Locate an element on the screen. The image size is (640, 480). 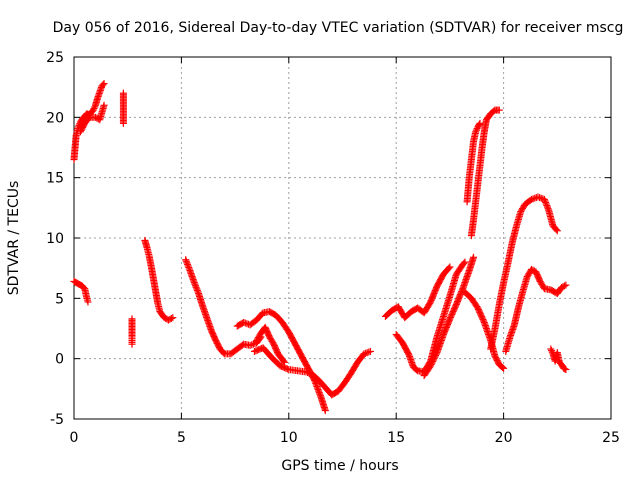
y-axis-label: SDTVAR / TECUs is located at coordinates (14, 238).